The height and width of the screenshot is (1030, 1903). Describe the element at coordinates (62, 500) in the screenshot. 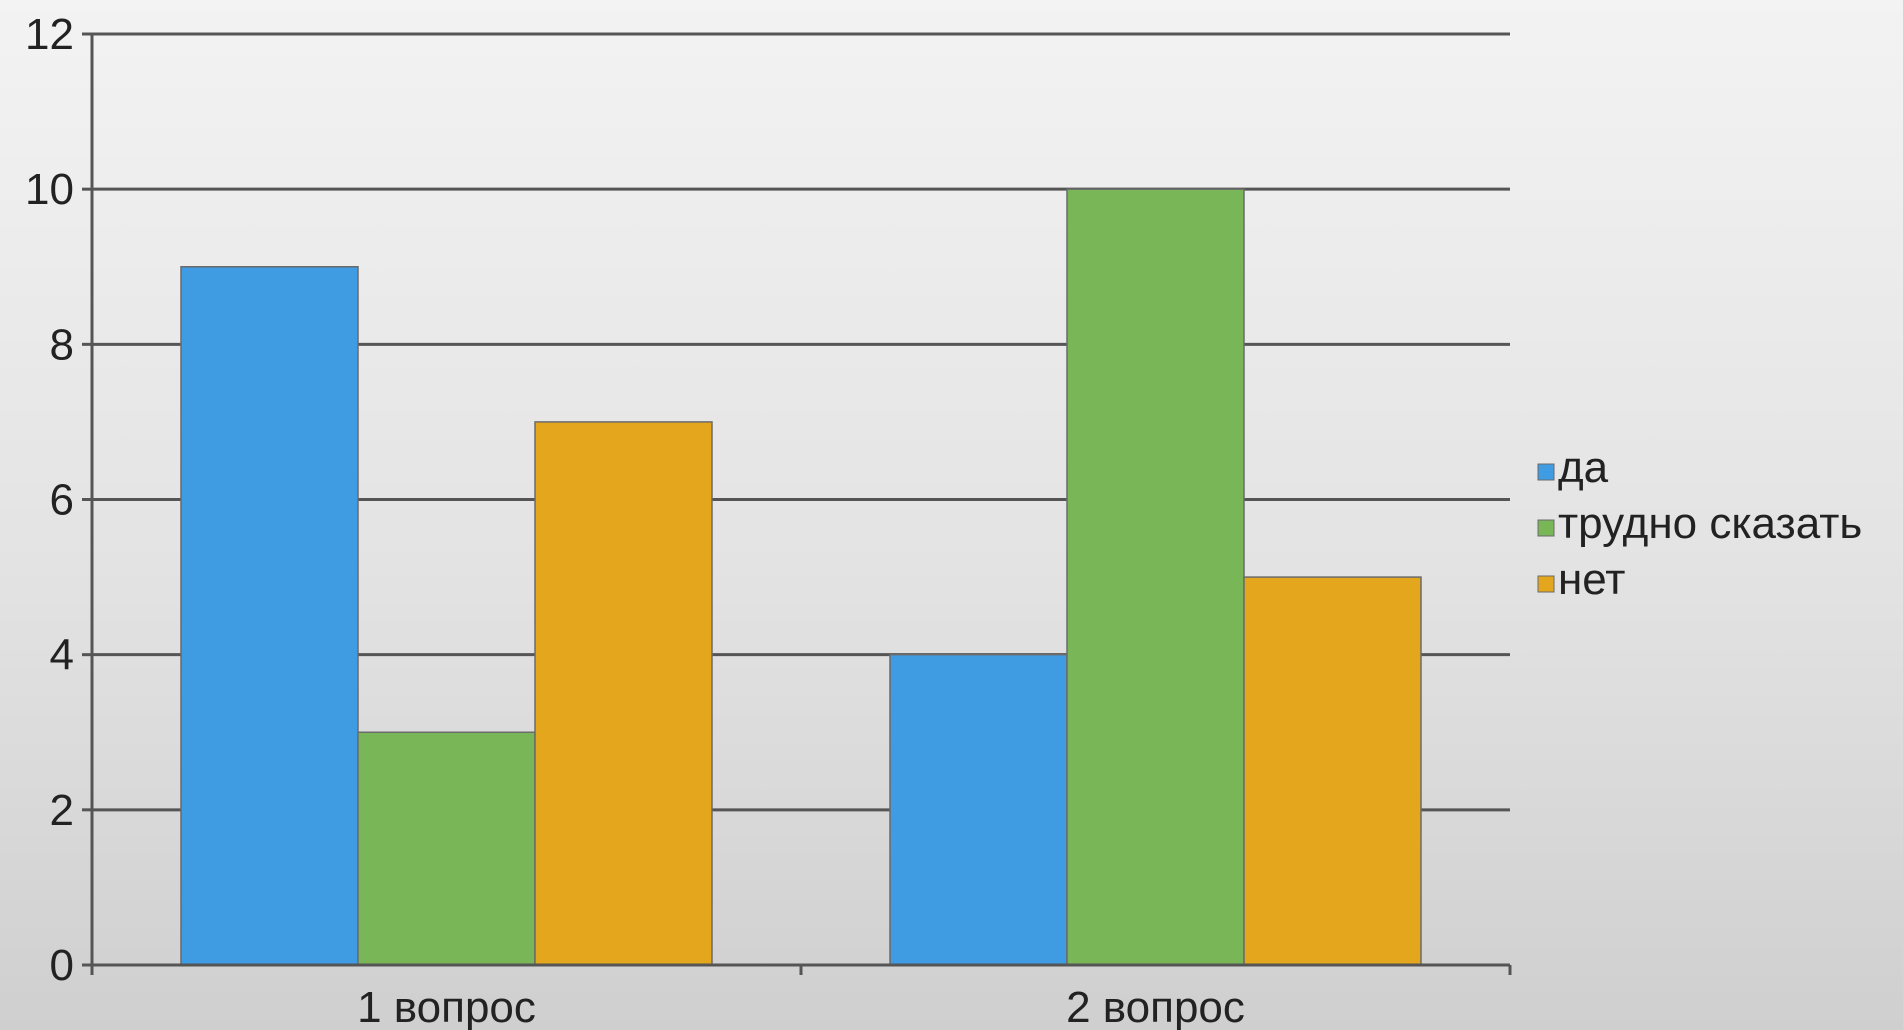

I see `y-tick-label: 6` at that location.